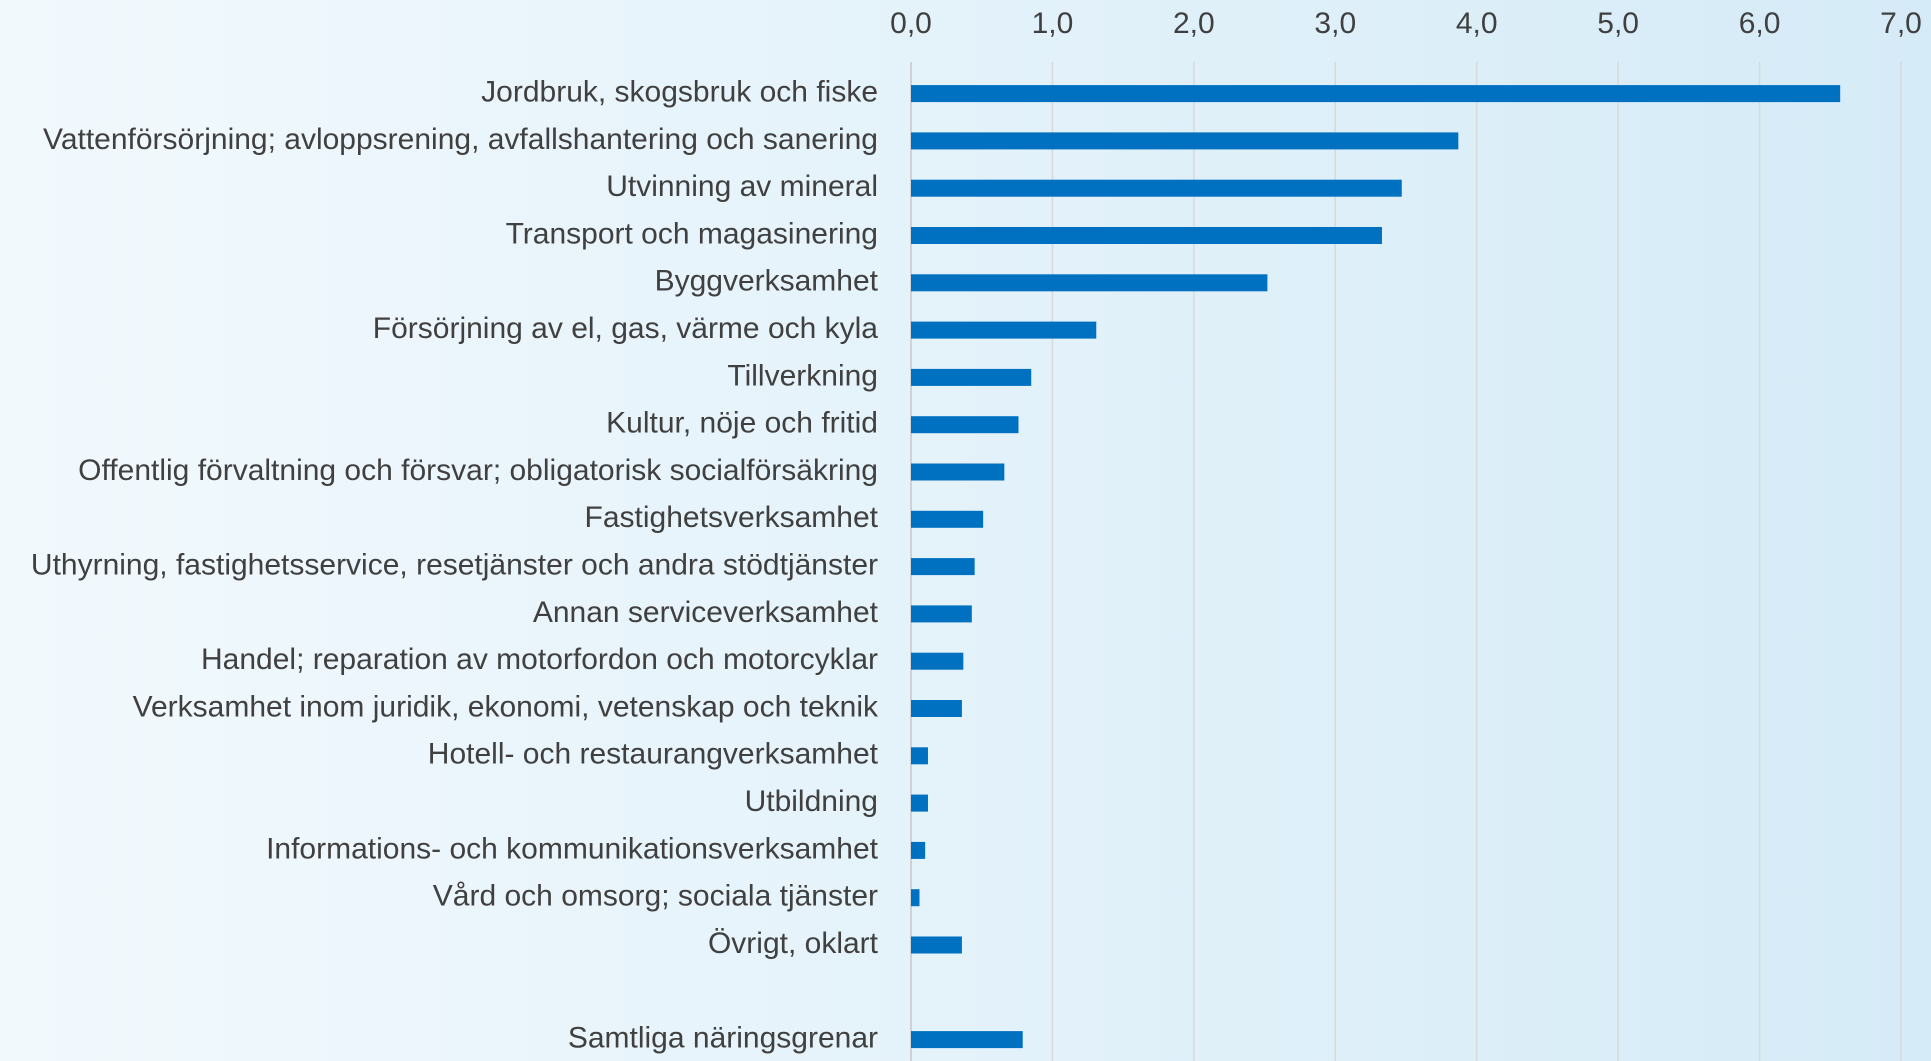 The width and height of the screenshot is (1931, 1061). What do you see at coordinates (1901, 23) in the screenshot?
I see `x-tick-label: 7,0` at bounding box center [1901, 23].